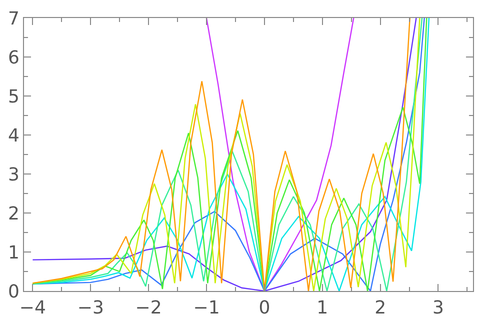 The image size is (482, 327). What do you see at coordinates (14, 135) in the screenshot?
I see `y-tick-label: 4` at bounding box center [14, 135].